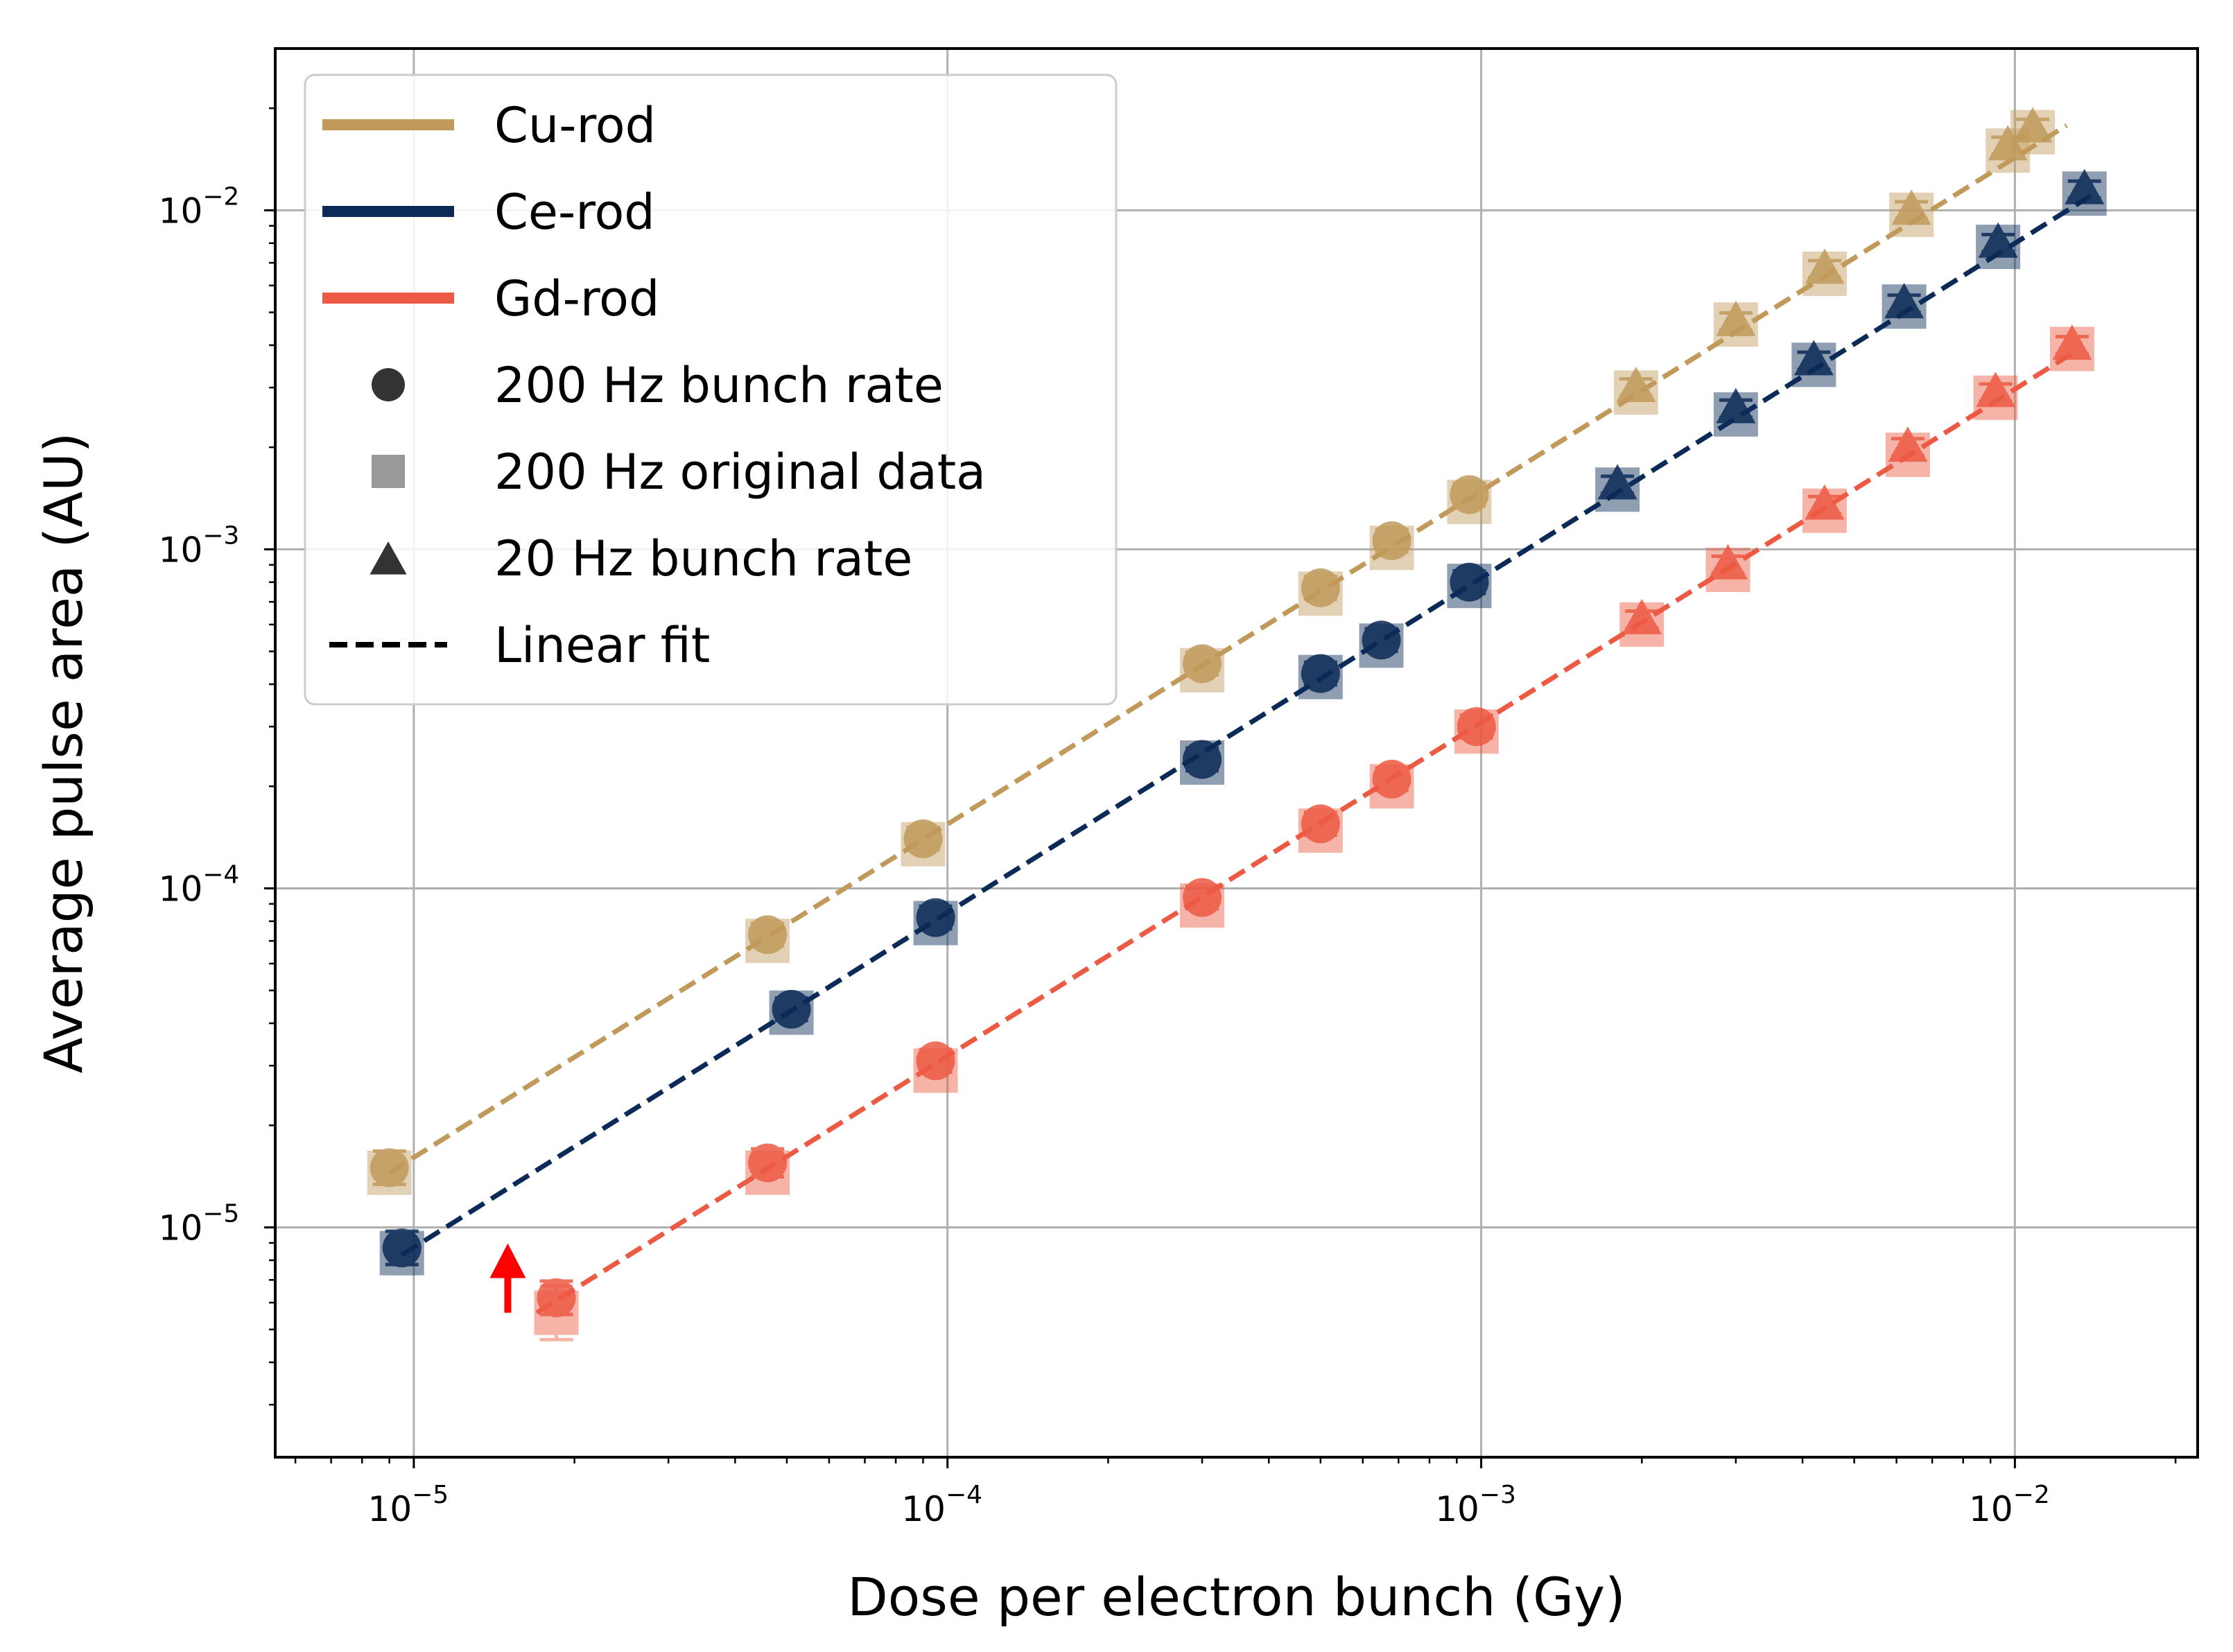 Image resolution: width=2233 pixels, height=1652 pixels. I want to click on legend-entry-200-hz-original-data: 200 Hz original data, so click(679, 472).